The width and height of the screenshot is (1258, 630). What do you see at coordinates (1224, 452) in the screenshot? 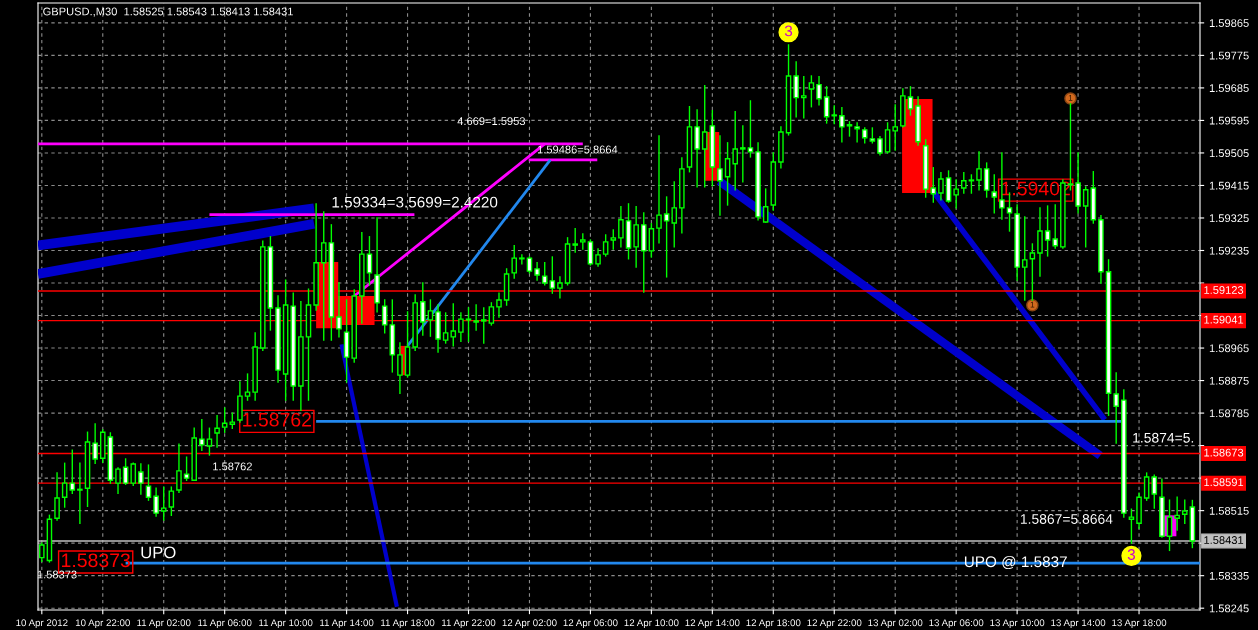
I see `ref-line-label: 1.58673` at bounding box center [1224, 452].